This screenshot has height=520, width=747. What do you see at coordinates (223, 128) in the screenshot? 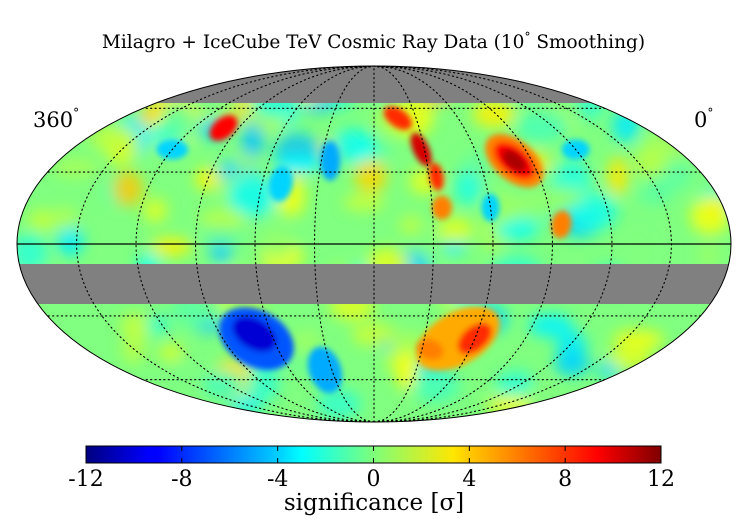
I see `hotspot-small` at bounding box center [223, 128].